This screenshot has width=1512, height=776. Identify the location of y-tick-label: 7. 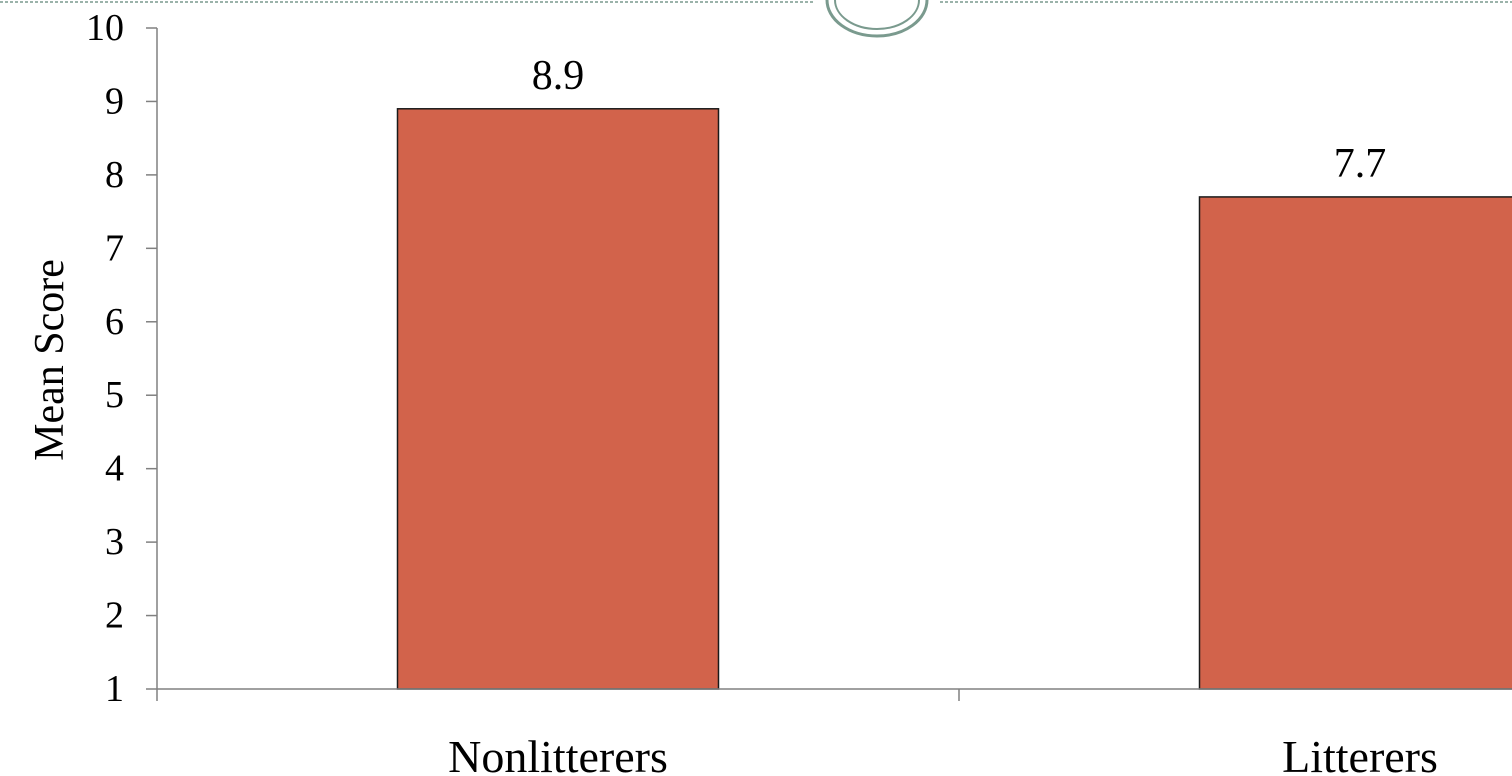
(114, 248).